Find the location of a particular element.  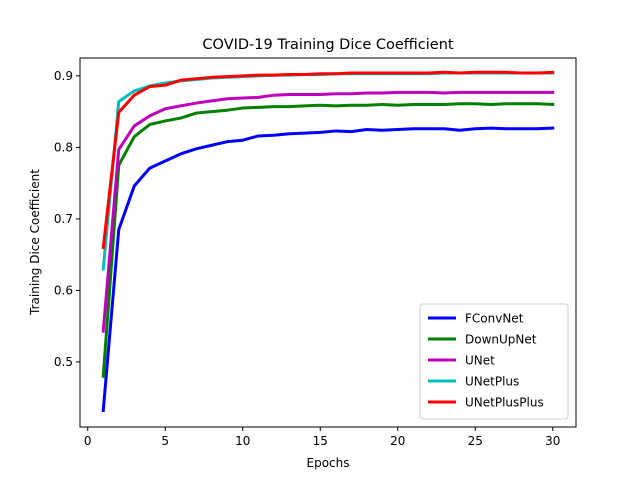

y-axis-label: Training Dice Coefficient is located at coordinates (35, 242).